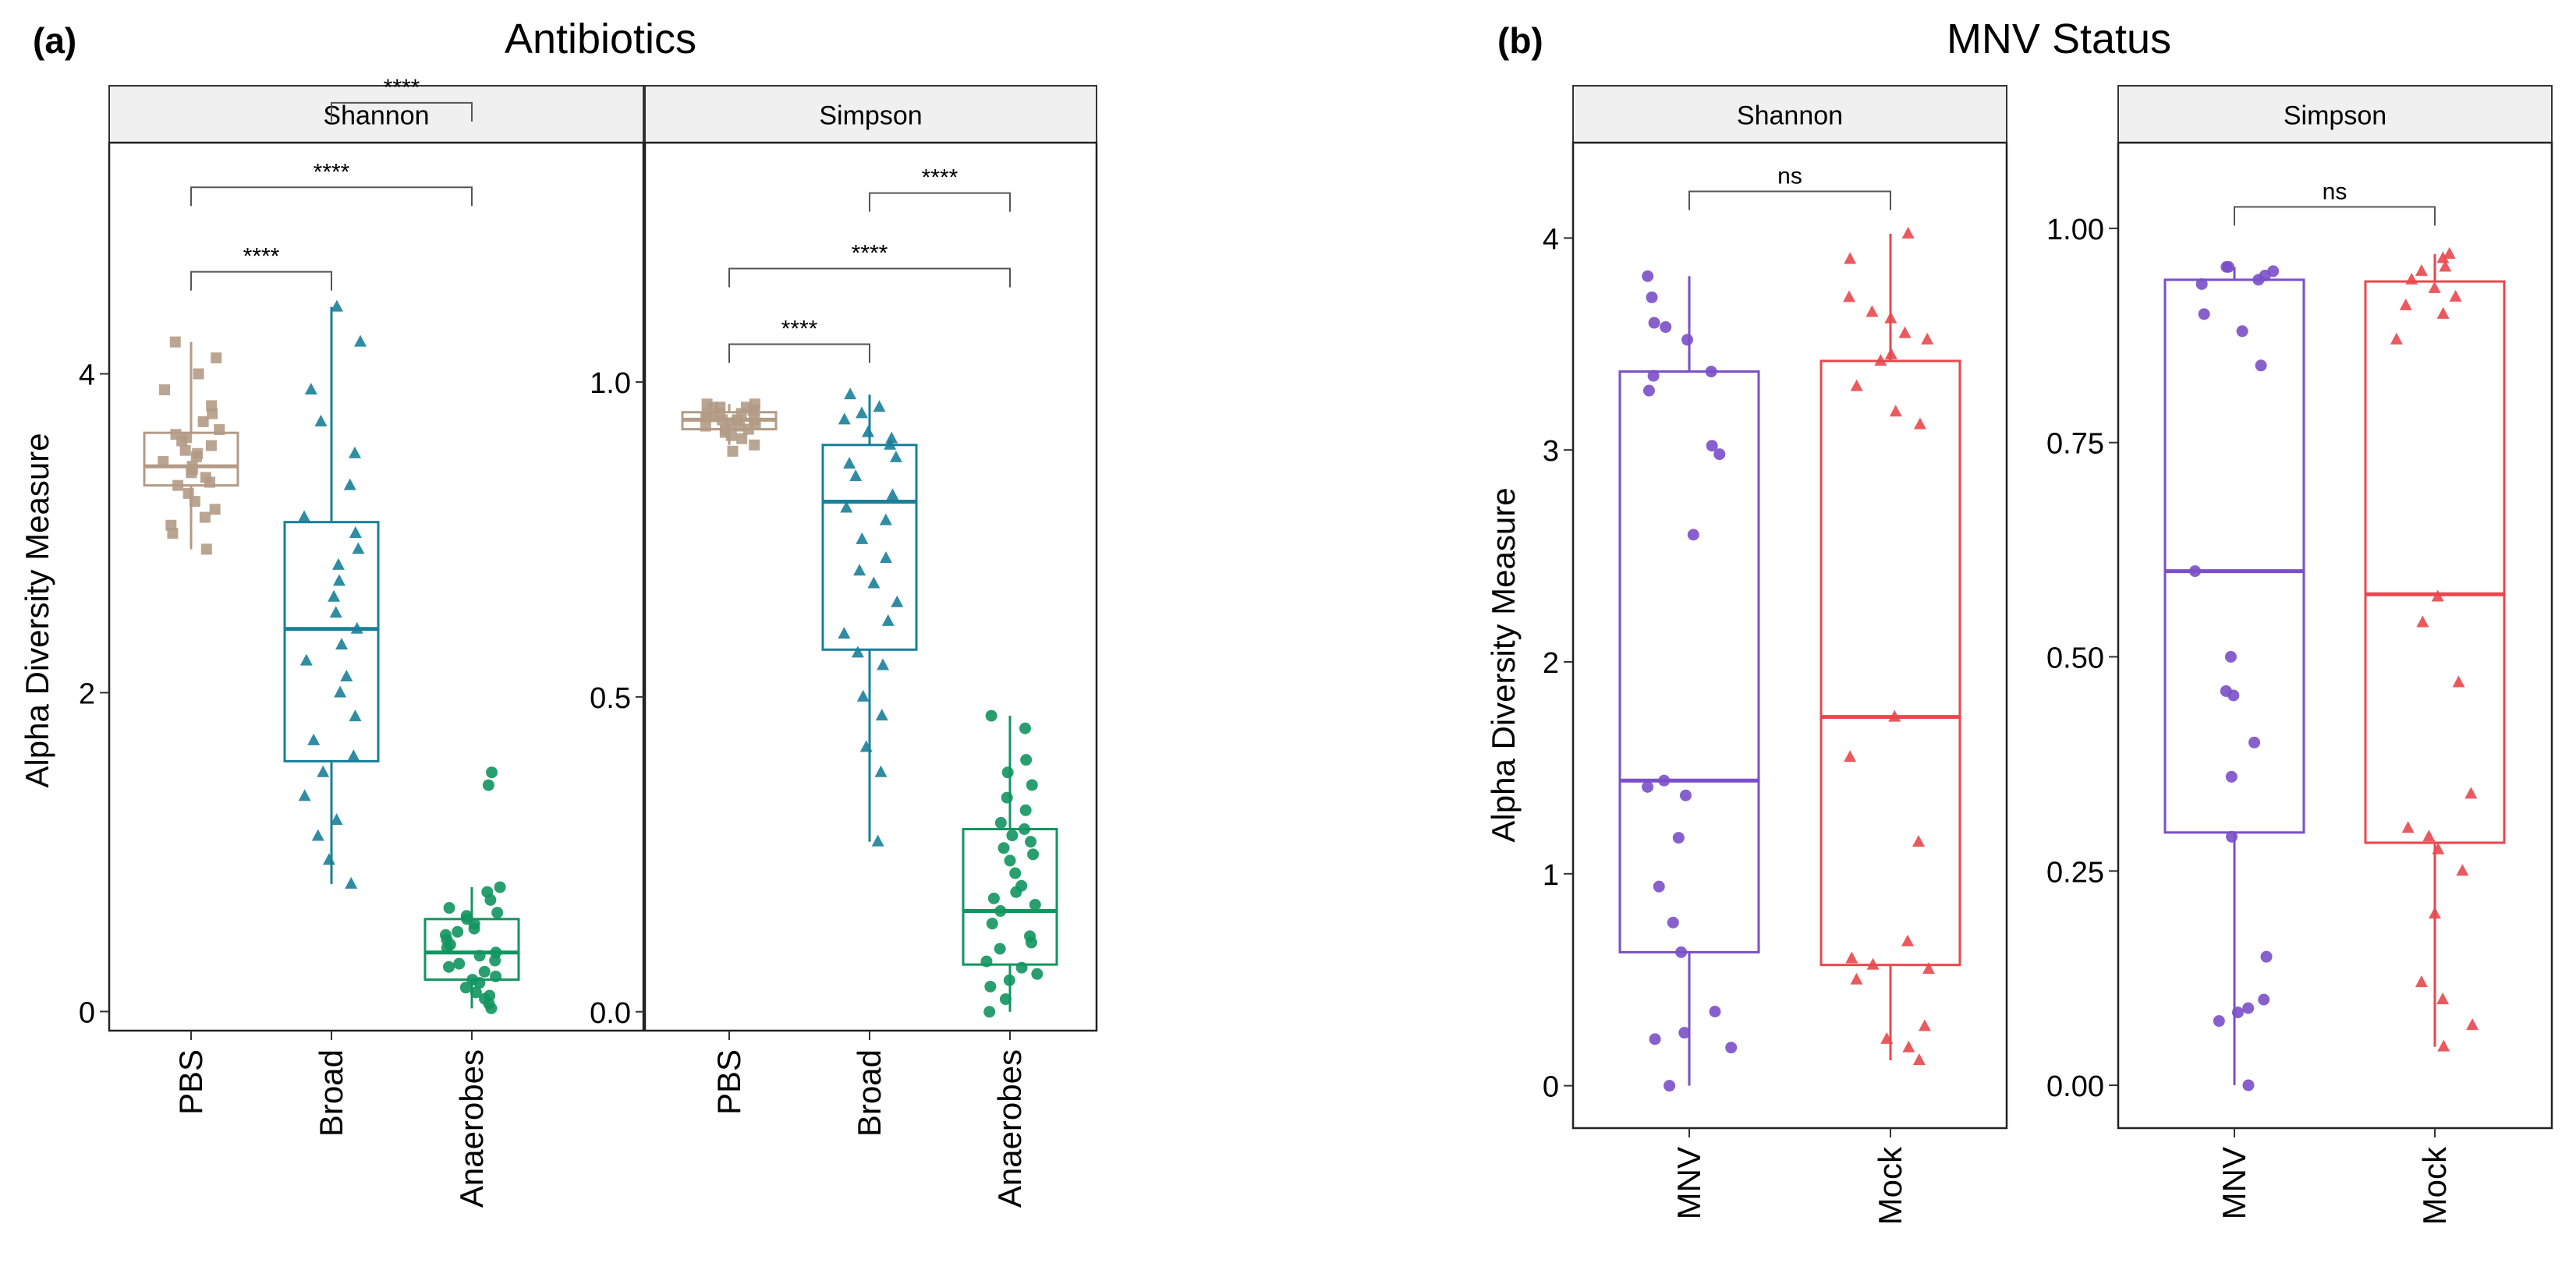 This screenshot has width=2576, height=1270. I want to click on y-tick-label: 0.5, so click(610, 698).